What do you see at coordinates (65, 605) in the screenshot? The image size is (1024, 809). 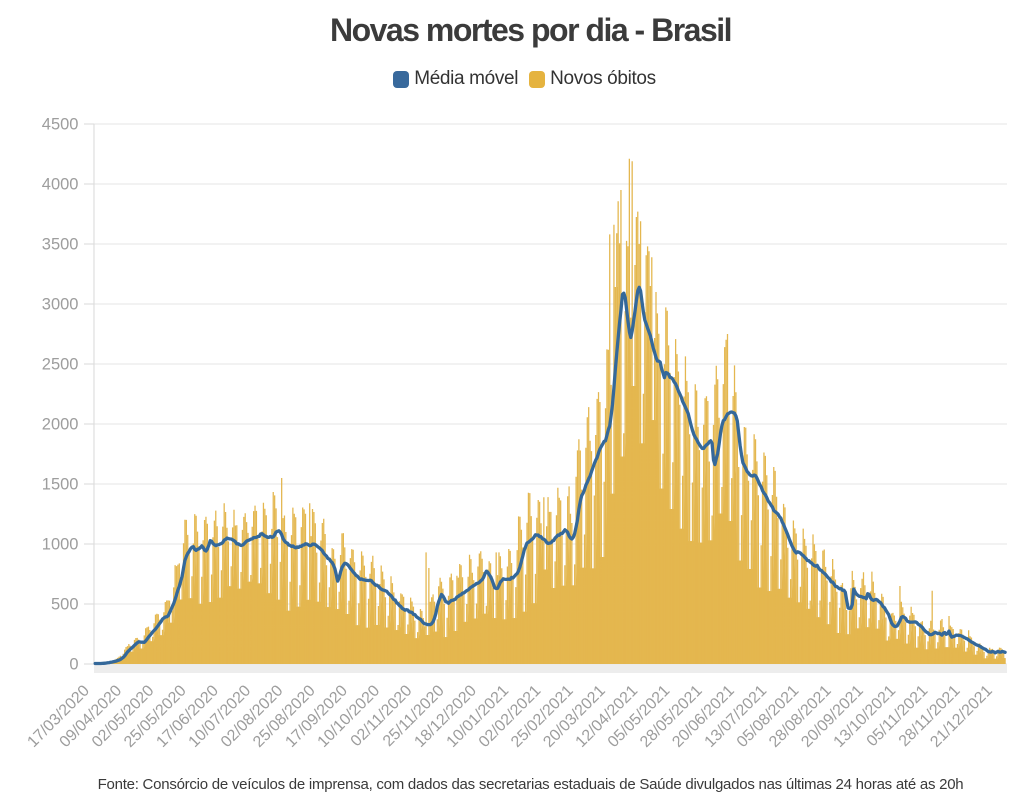 I see `svg-text: 500` at bounding box center [65, 605].